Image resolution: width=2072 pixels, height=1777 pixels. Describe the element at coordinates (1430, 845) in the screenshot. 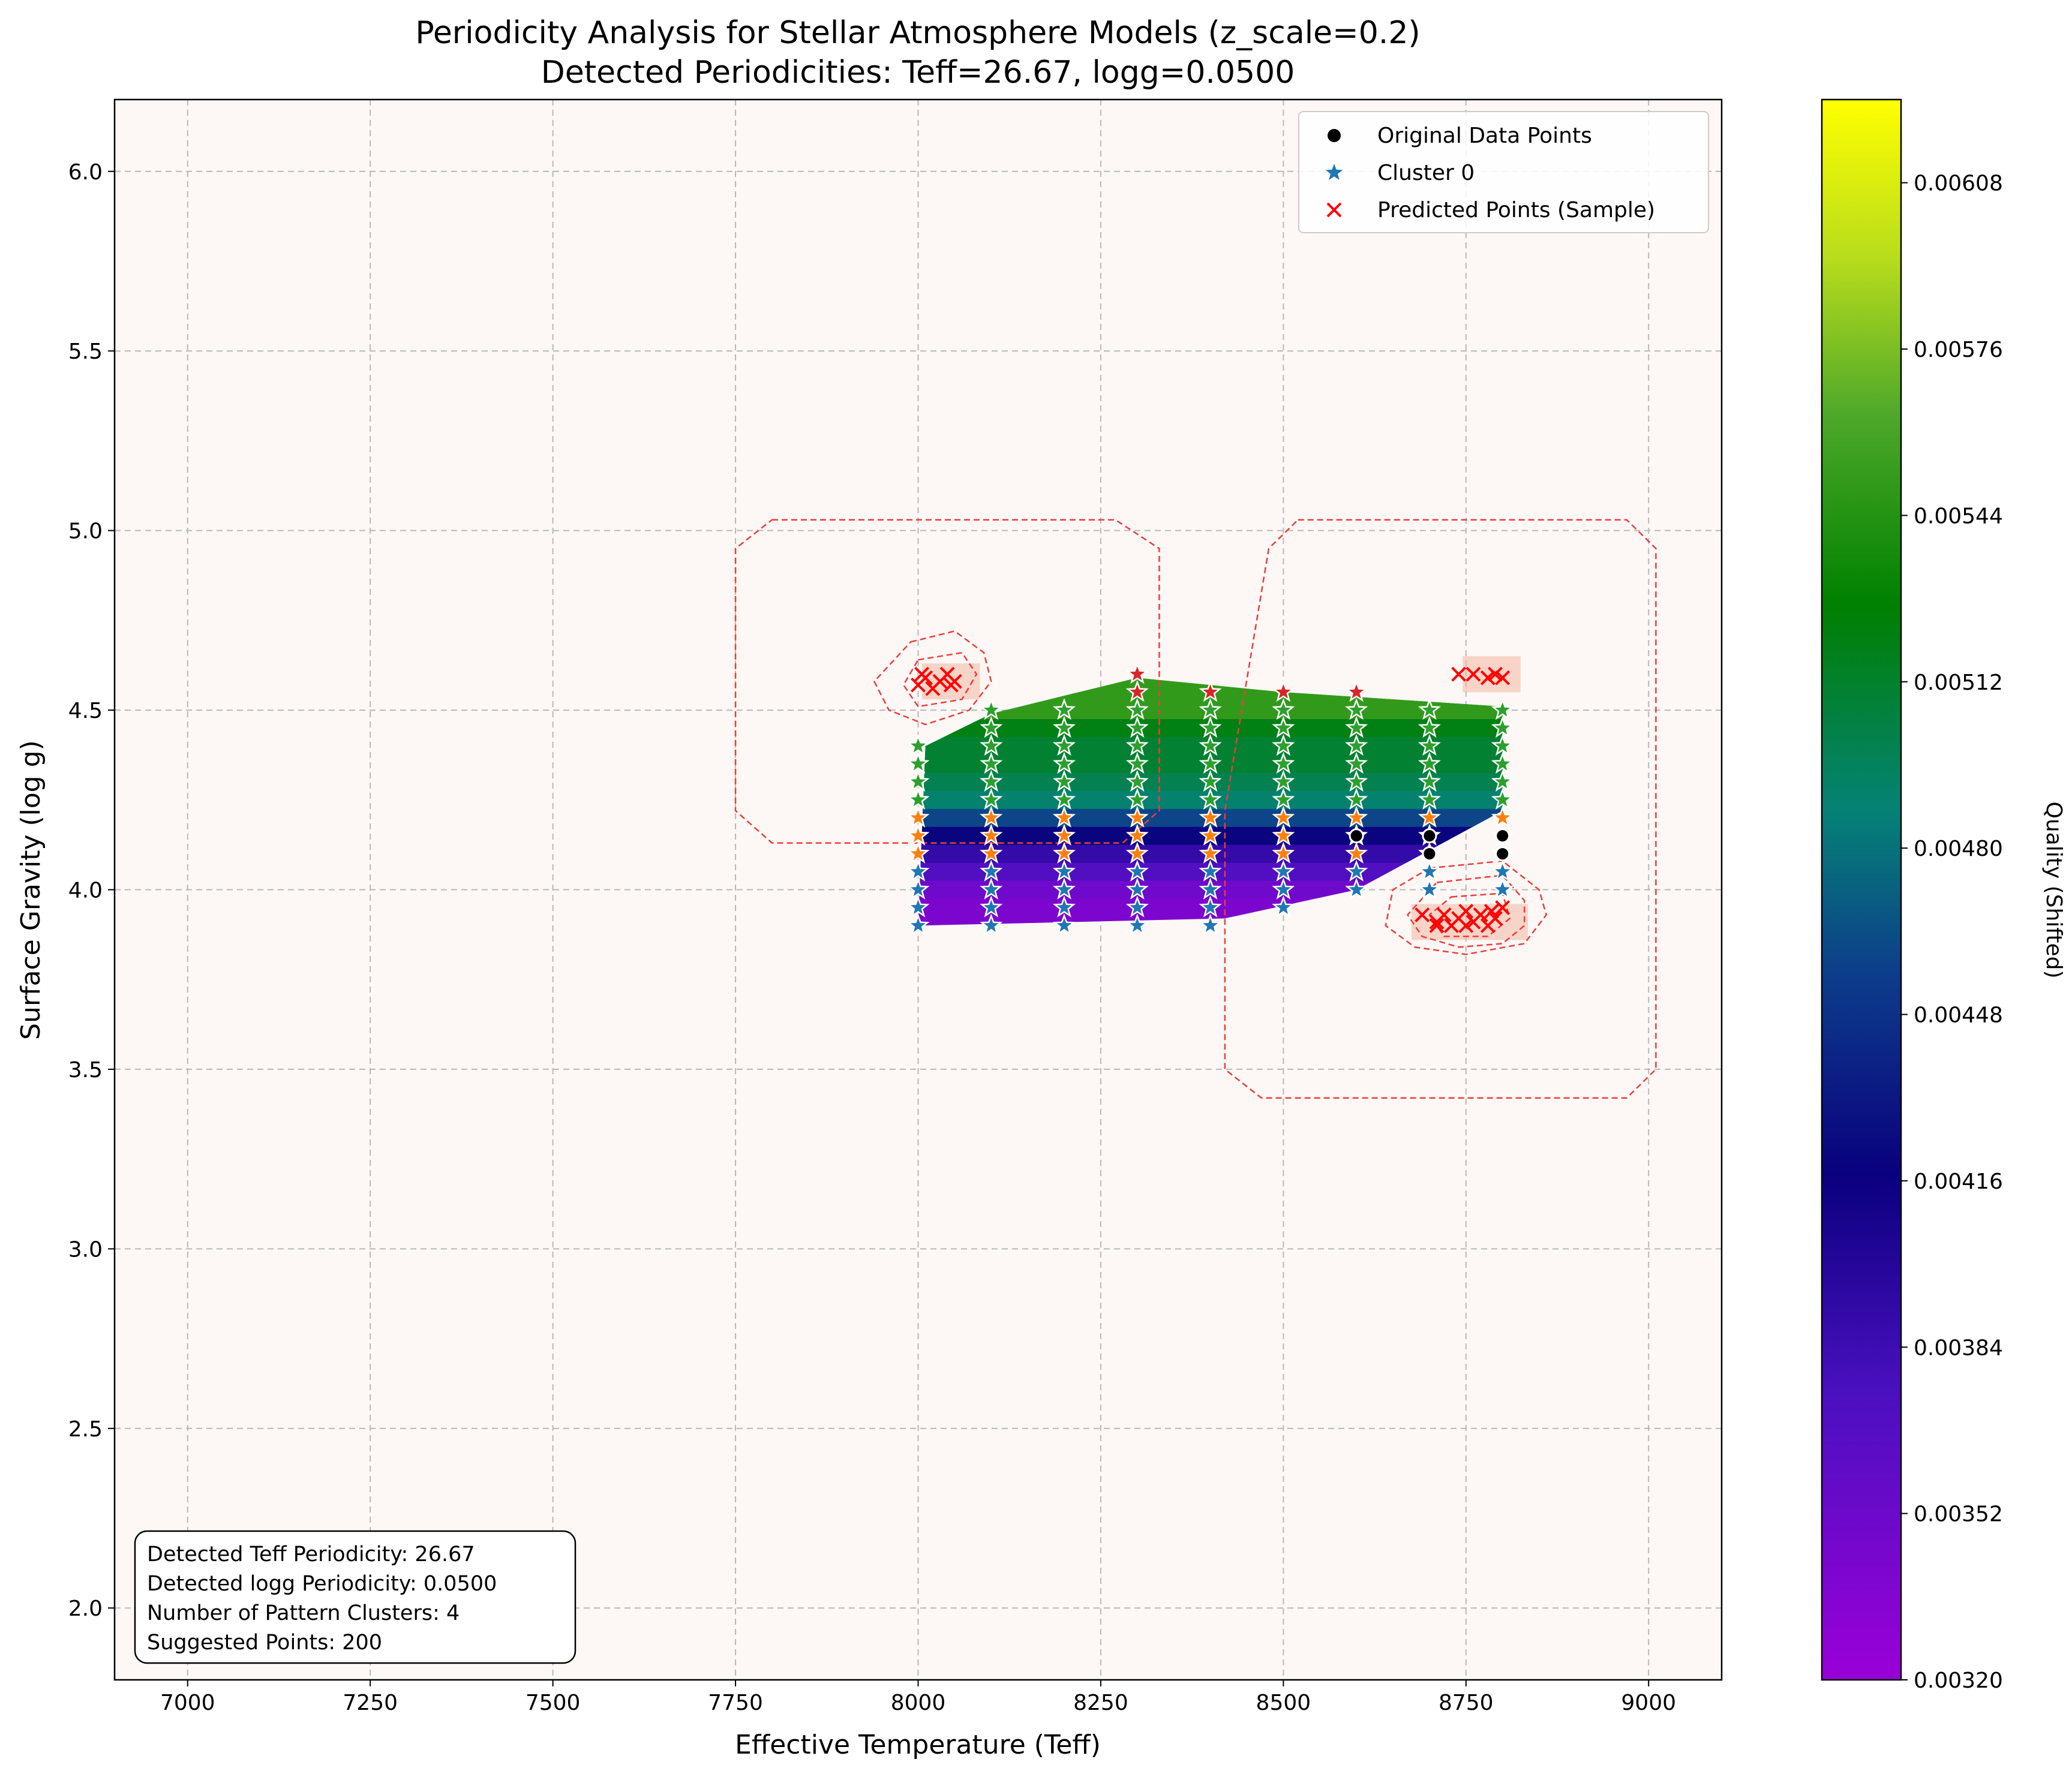

I see `original-data-points` at that location.